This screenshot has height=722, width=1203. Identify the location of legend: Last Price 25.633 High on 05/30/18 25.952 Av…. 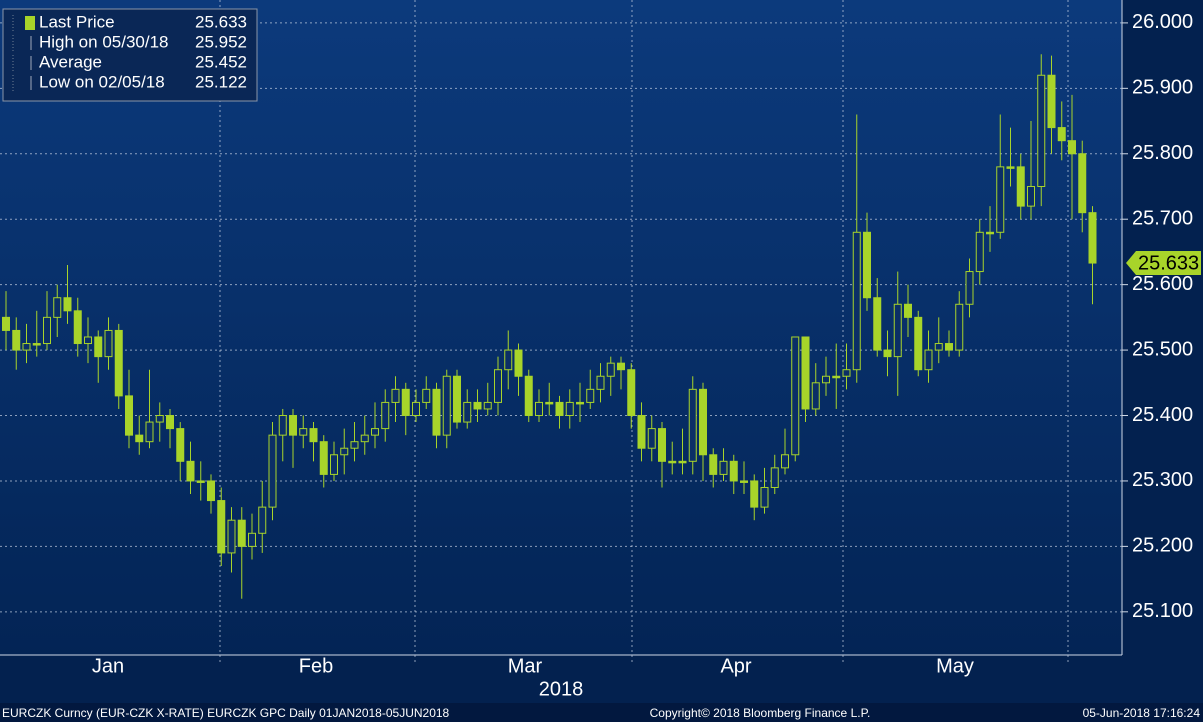
(130, 55).